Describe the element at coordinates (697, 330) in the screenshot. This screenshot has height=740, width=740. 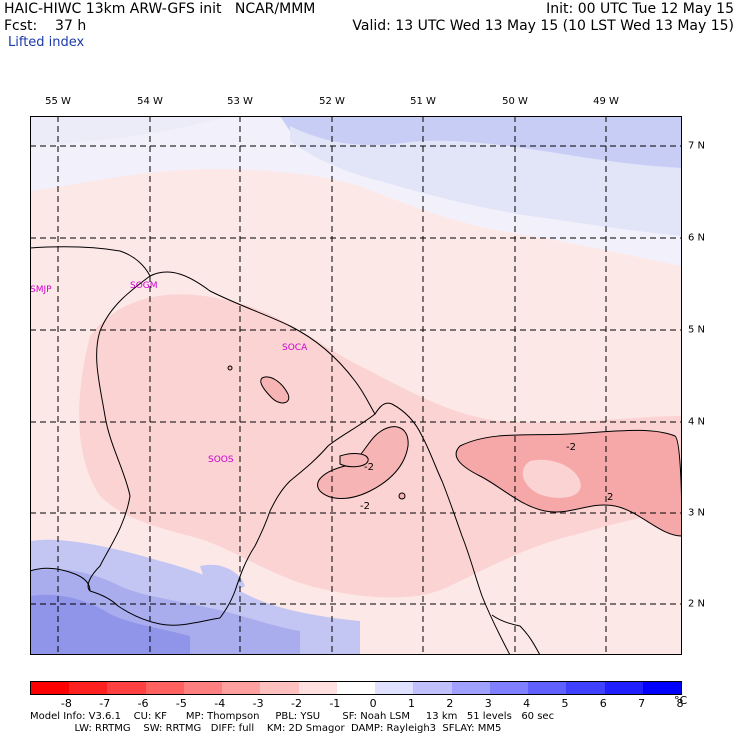
I see `lat-label: 5 N` at that location.